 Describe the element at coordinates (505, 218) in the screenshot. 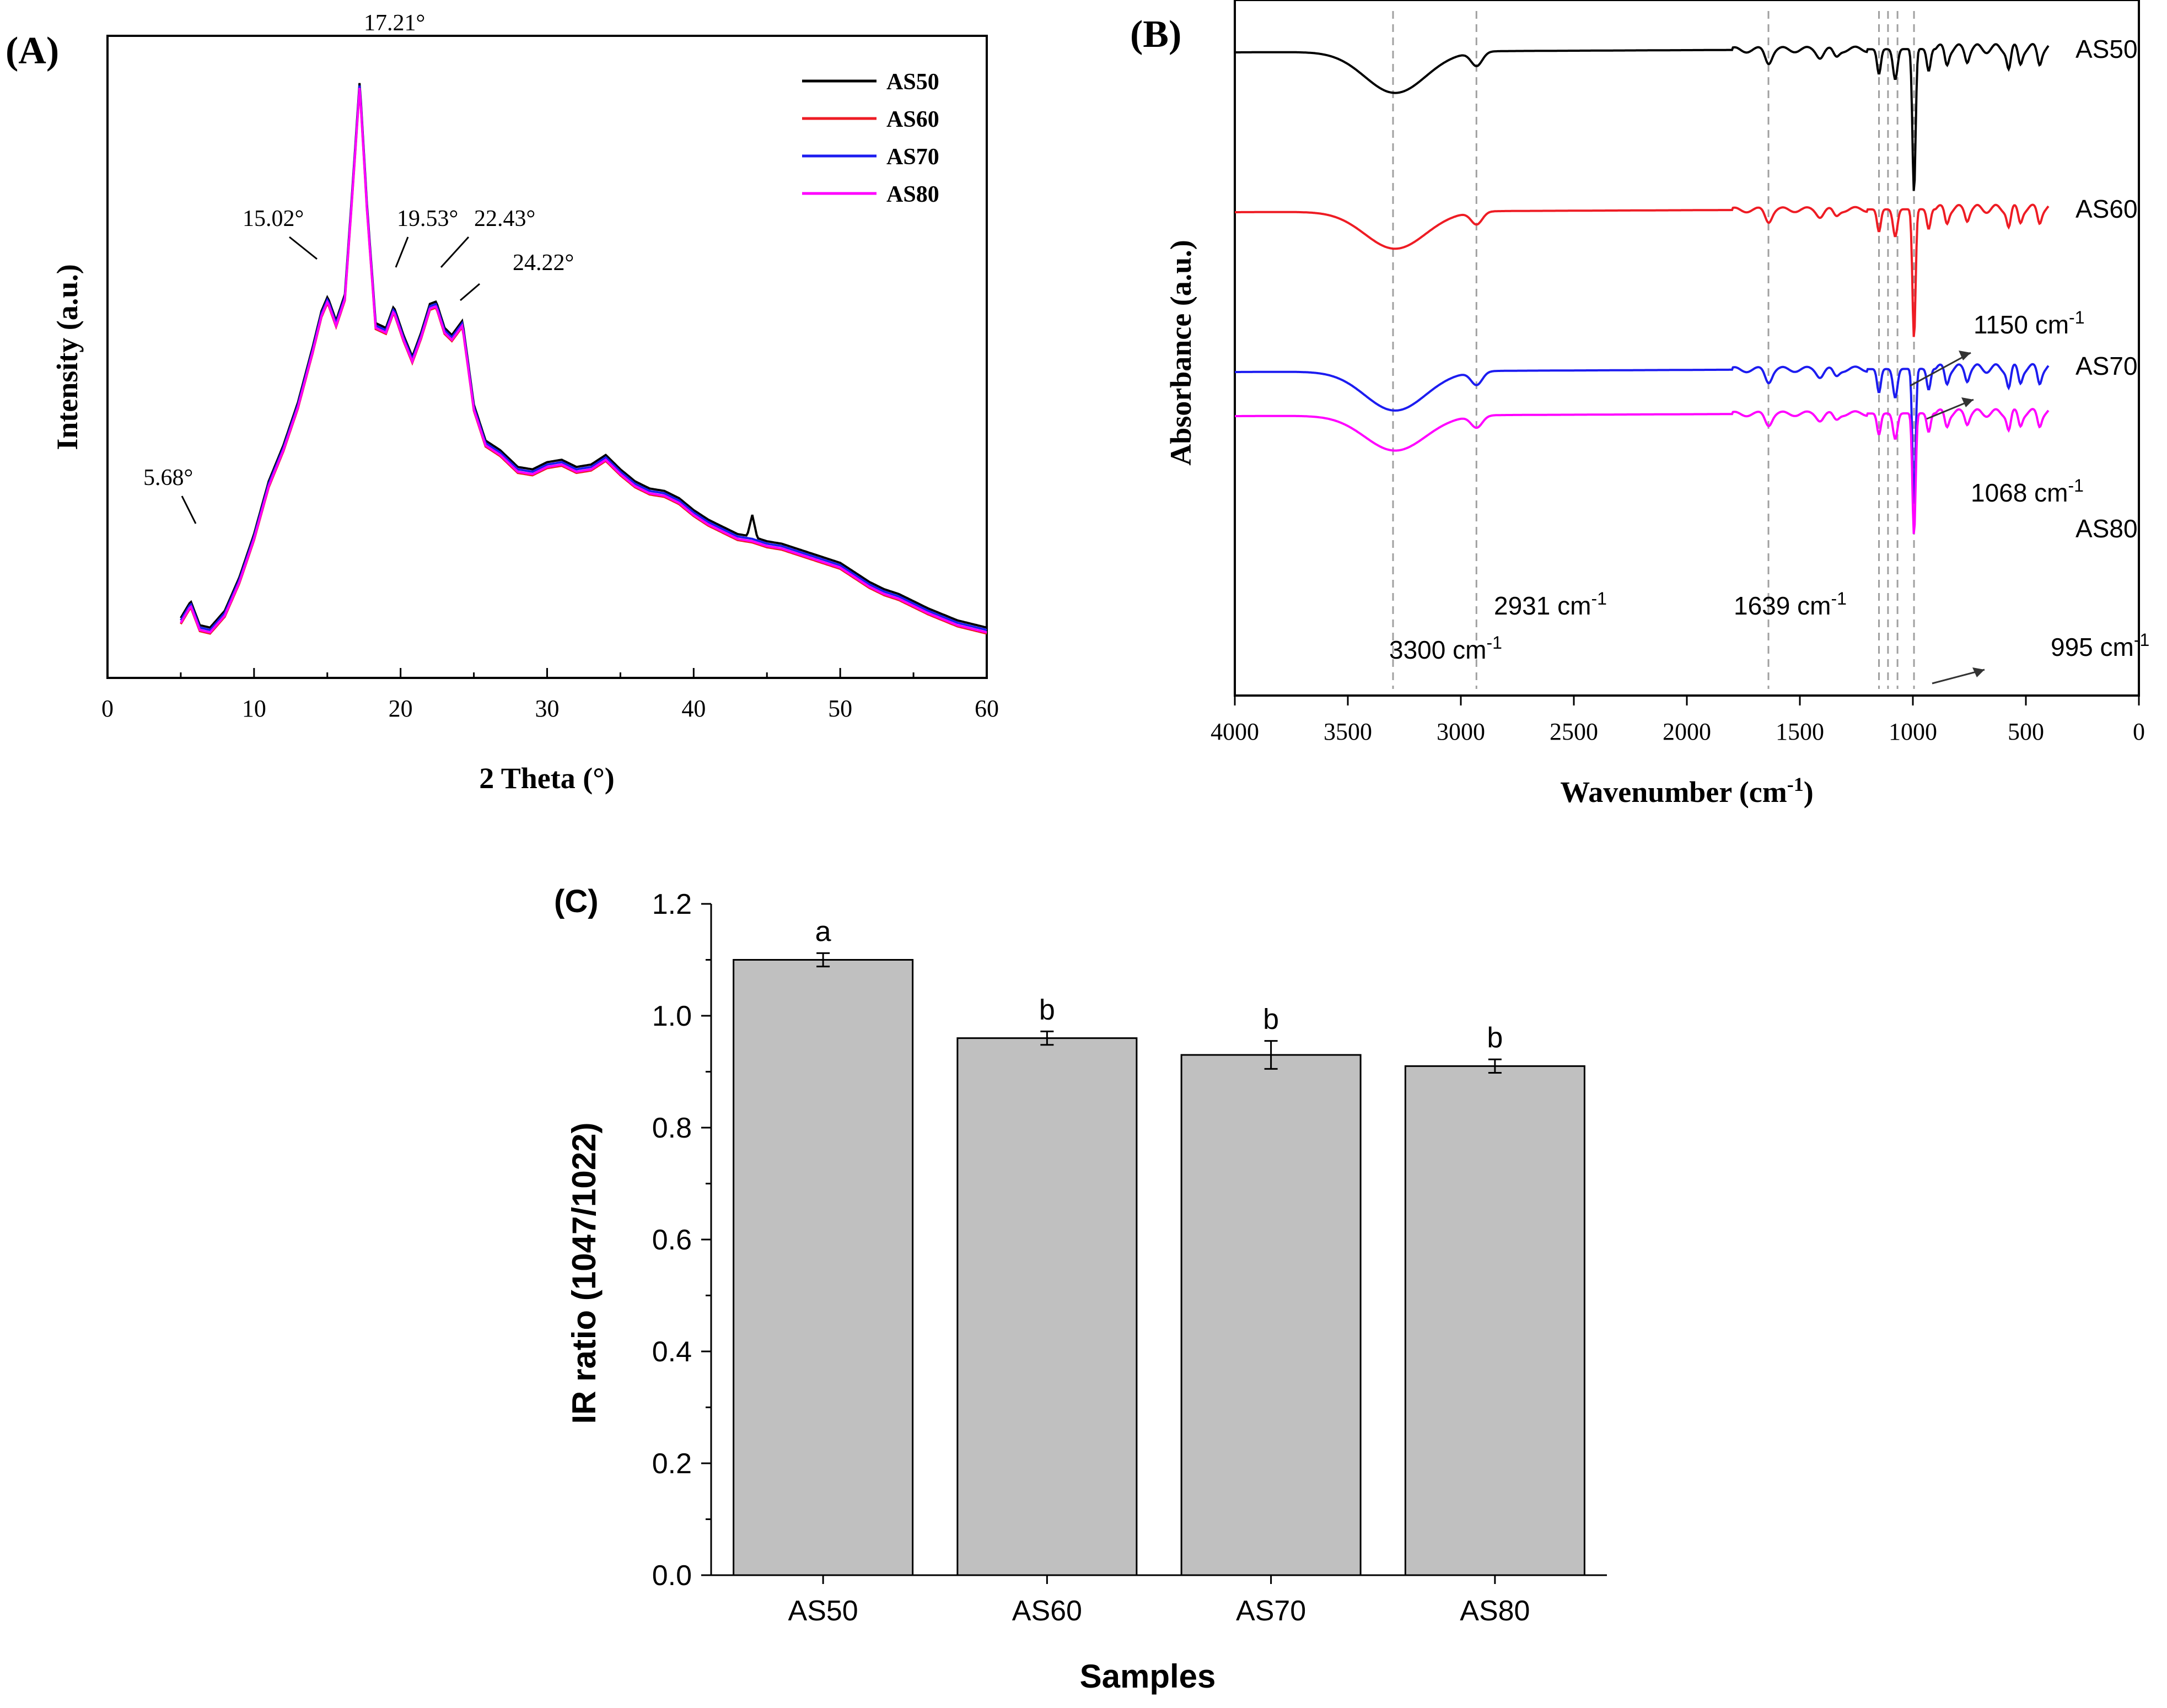

I see `a-peak-annotation: 22.43°` at that location.